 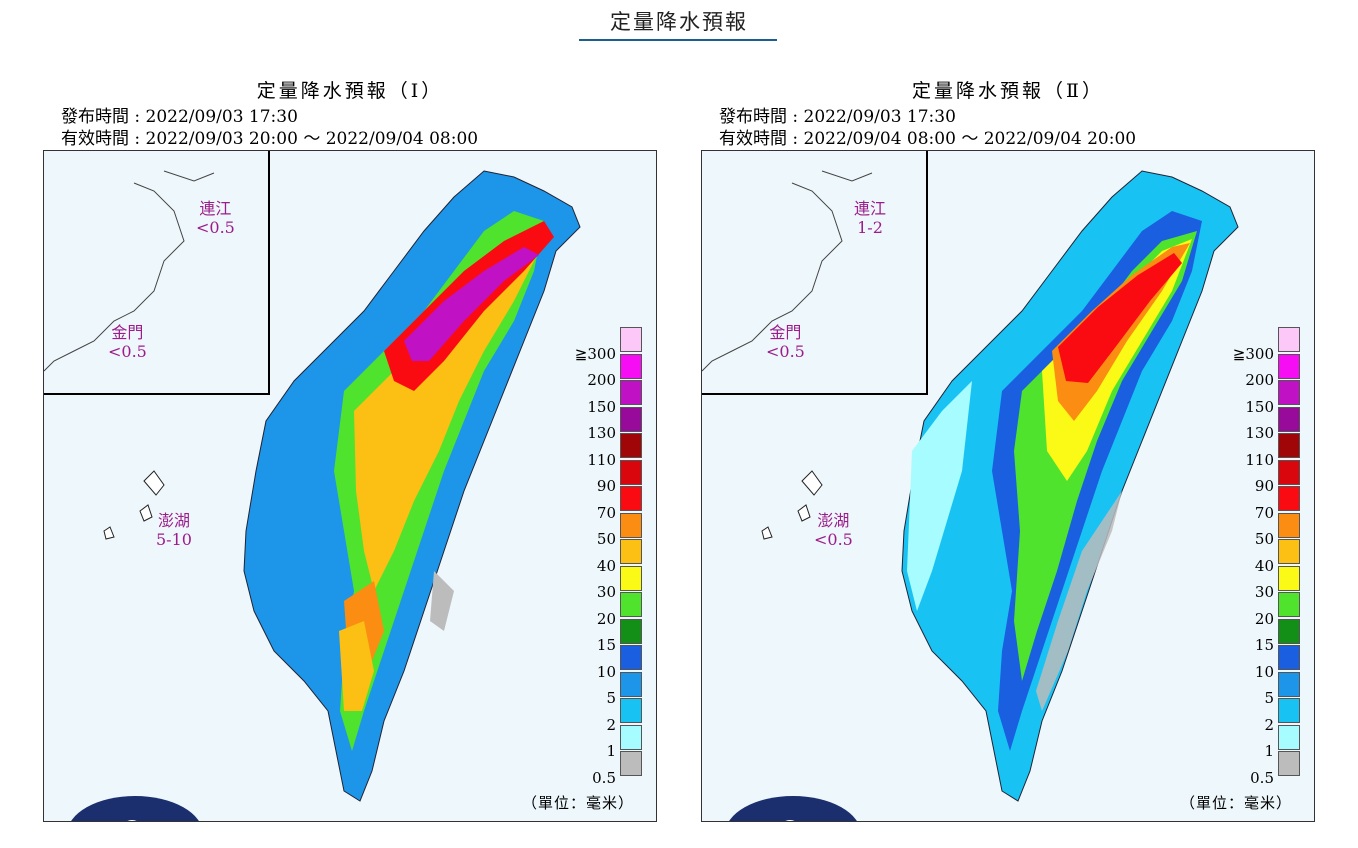 I want to click on penghu-label: 澎湖 5-10, so click(x=174, y=530).